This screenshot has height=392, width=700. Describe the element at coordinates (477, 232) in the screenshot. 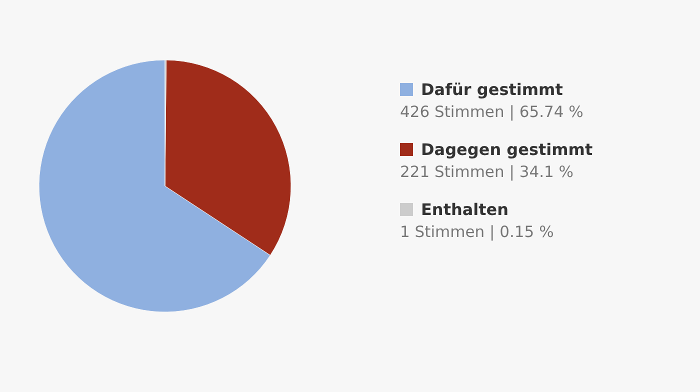

I see `data-label: 1 Stimmen | 0.15 %` at that location.